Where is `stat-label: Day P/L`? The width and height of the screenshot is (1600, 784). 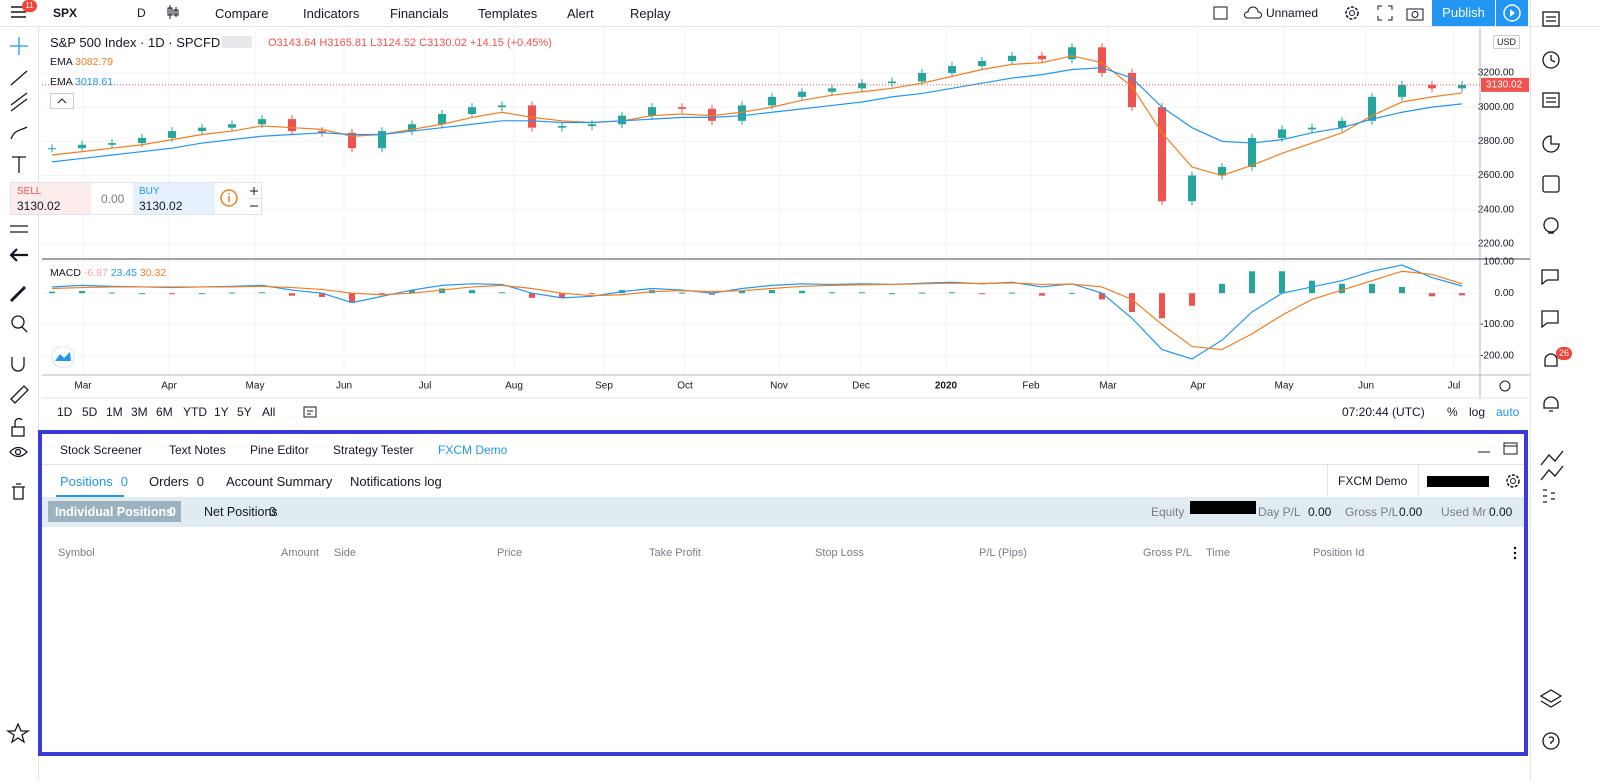 stat-label: Day P/L is located at coordinates (1279, 512).